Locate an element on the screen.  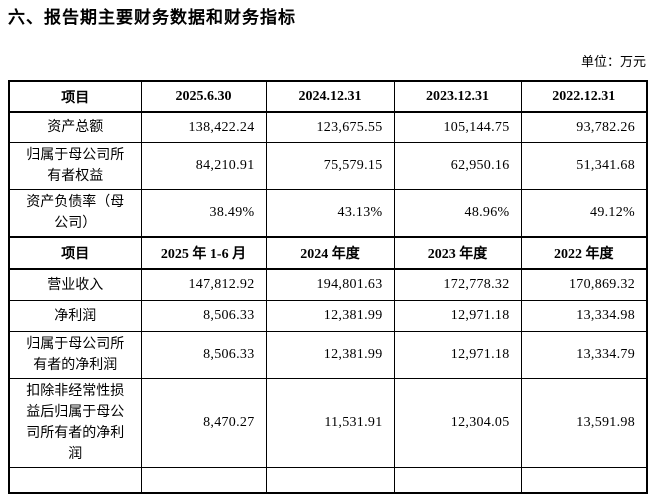
cell-value: 75,579.15 is located at coordinates (330, 166).